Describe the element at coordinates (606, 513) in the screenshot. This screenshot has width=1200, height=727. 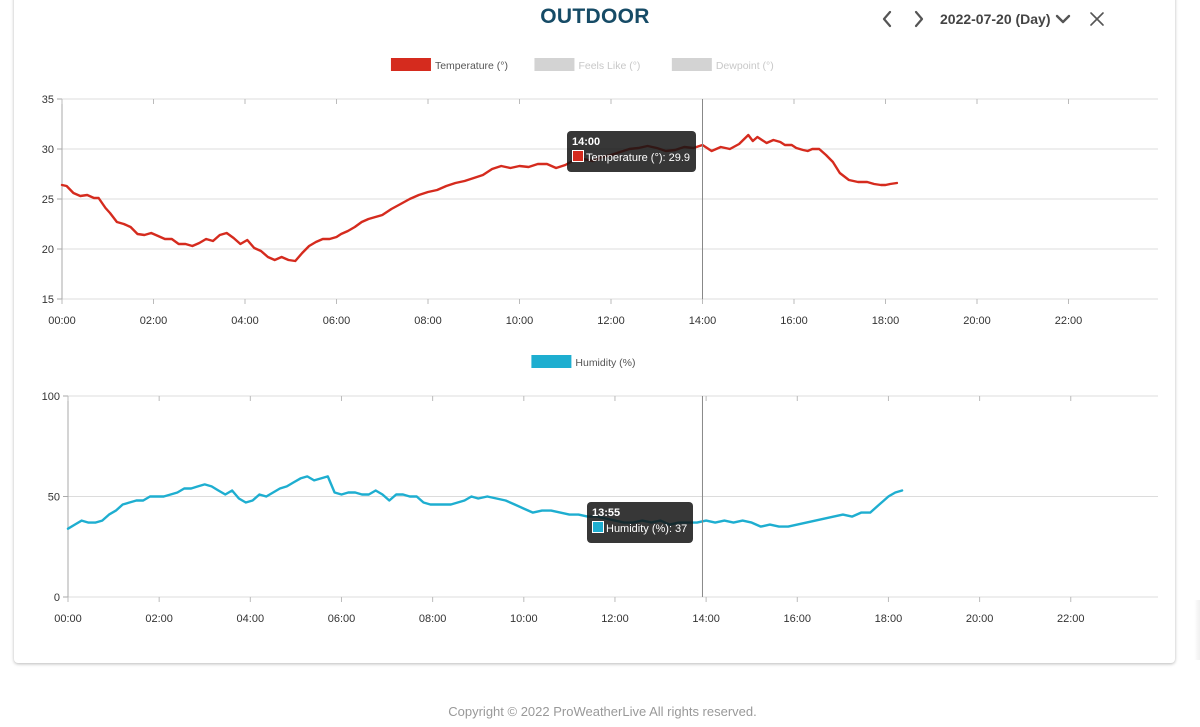
I see `tooltip-time: 13:55` at that location.